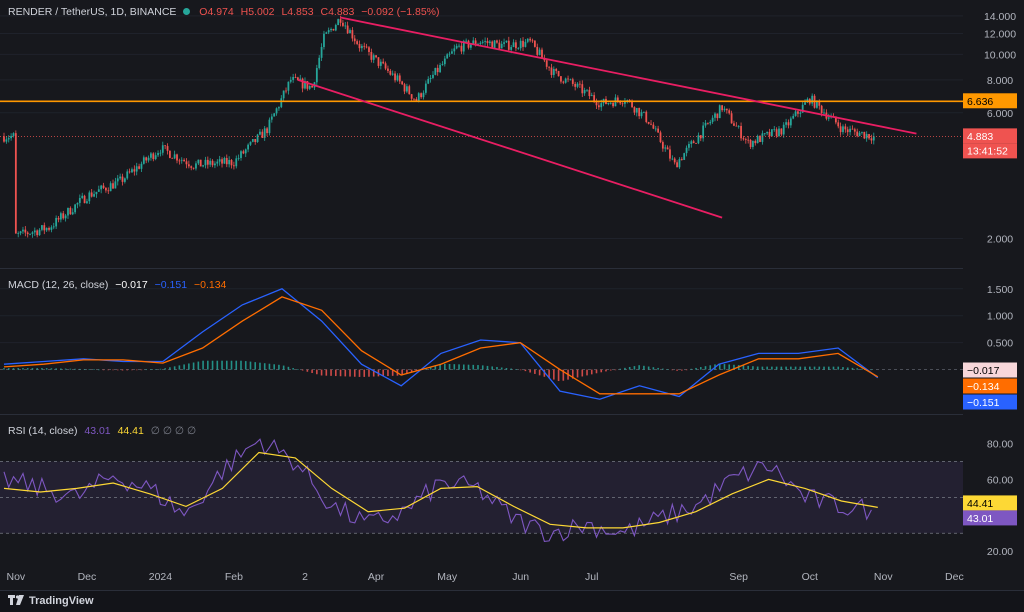 The height and width of the screenshot is (612, 1024). Describe the element at coordinates (437, 490) in the screenshot. I see `rsi-line` at that location.